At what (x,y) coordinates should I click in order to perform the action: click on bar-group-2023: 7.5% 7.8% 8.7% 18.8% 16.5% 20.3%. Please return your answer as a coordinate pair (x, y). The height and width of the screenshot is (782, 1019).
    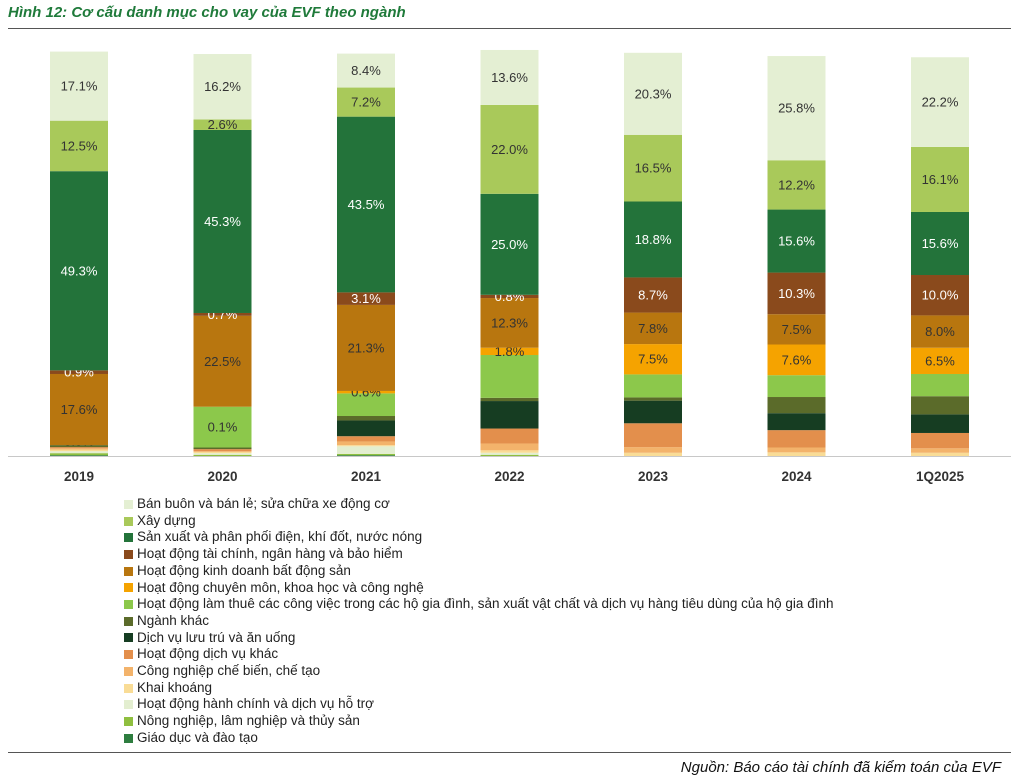
    Looking at the image, I should click on (653, 254).